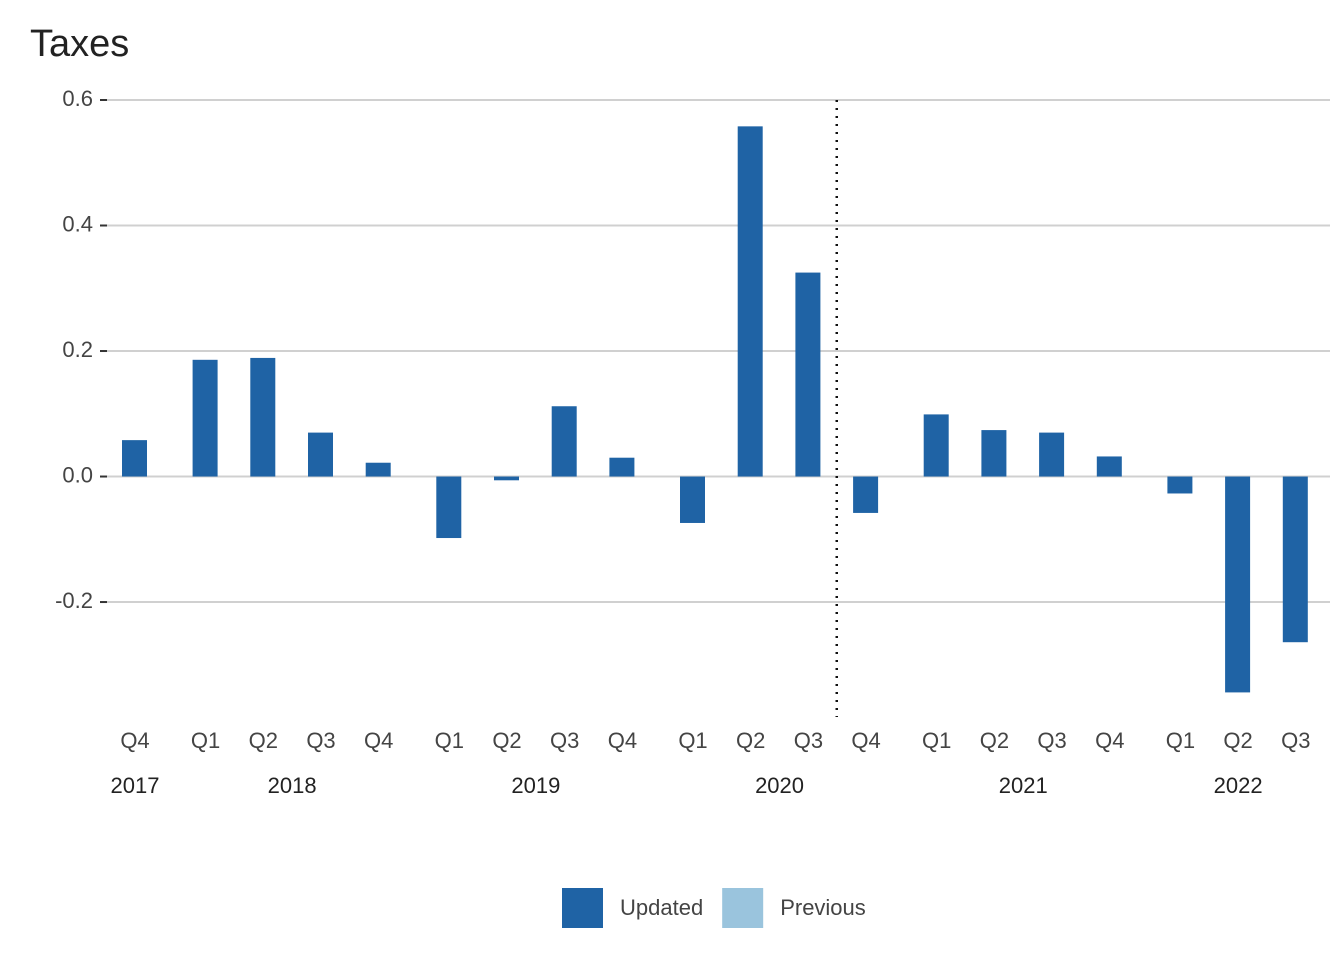  I want to click on x-group-label: 2018, so click(292, 785).